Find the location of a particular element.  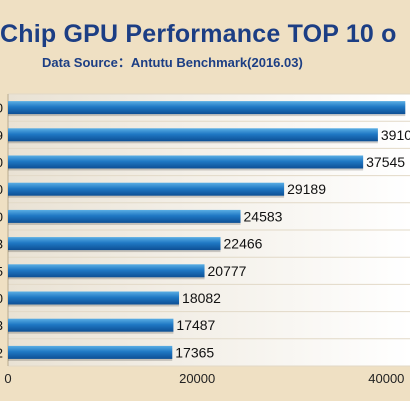

value-label: 24583 is located at coordinates (263, 216).